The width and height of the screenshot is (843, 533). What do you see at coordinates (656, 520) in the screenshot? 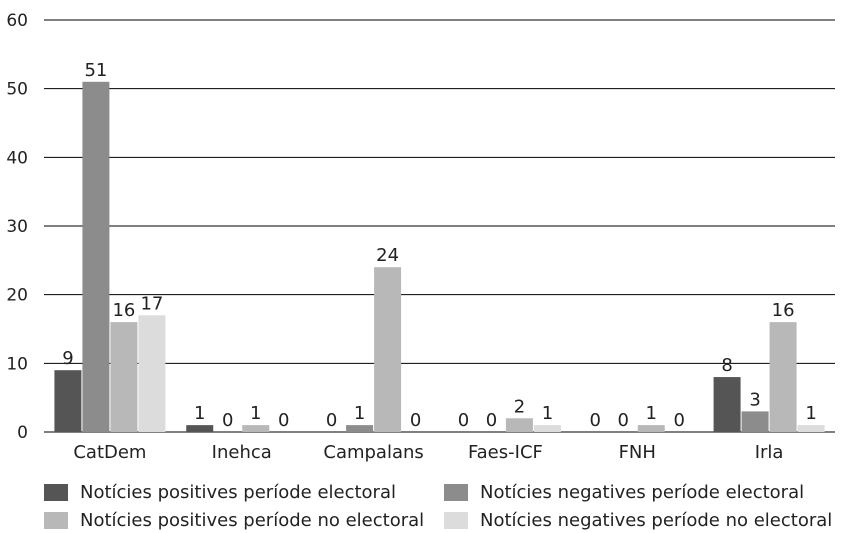
I see `legend-label: Notícies negatives període no electoral` at bounding box center [656, 520].